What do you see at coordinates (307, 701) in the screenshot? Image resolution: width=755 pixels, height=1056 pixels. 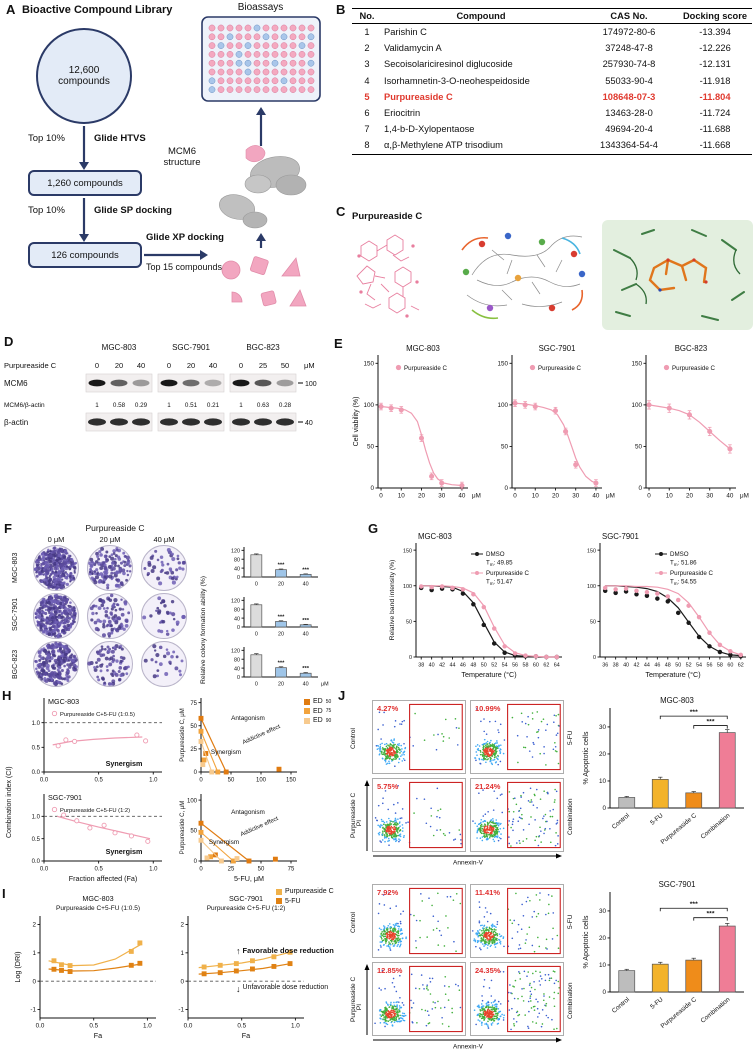 I see `ed50-marker` at bounding box center [307, 701].